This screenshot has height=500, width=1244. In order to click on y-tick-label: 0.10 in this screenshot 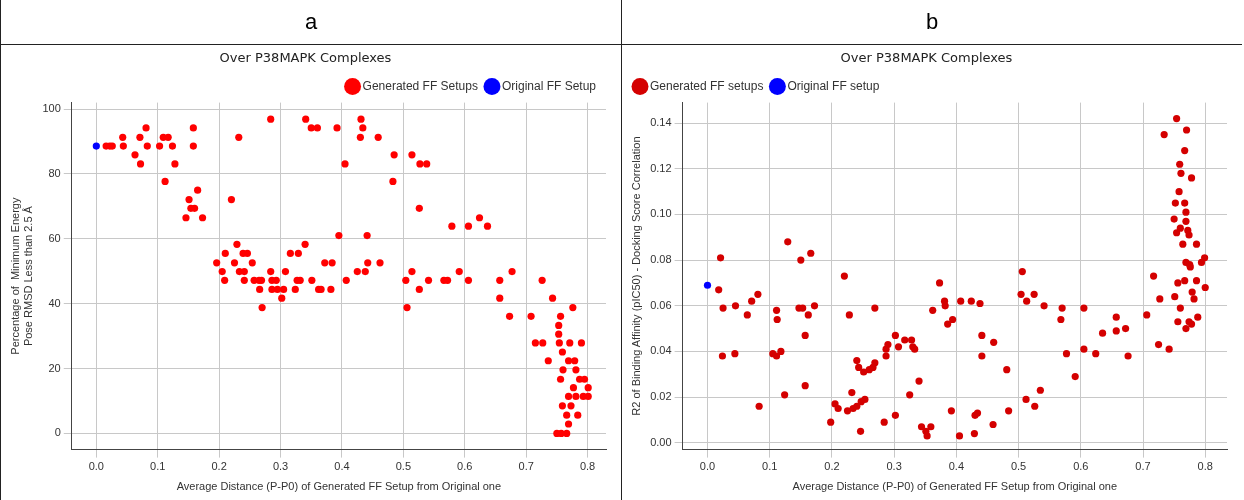, I will do `click(661, 213)`.